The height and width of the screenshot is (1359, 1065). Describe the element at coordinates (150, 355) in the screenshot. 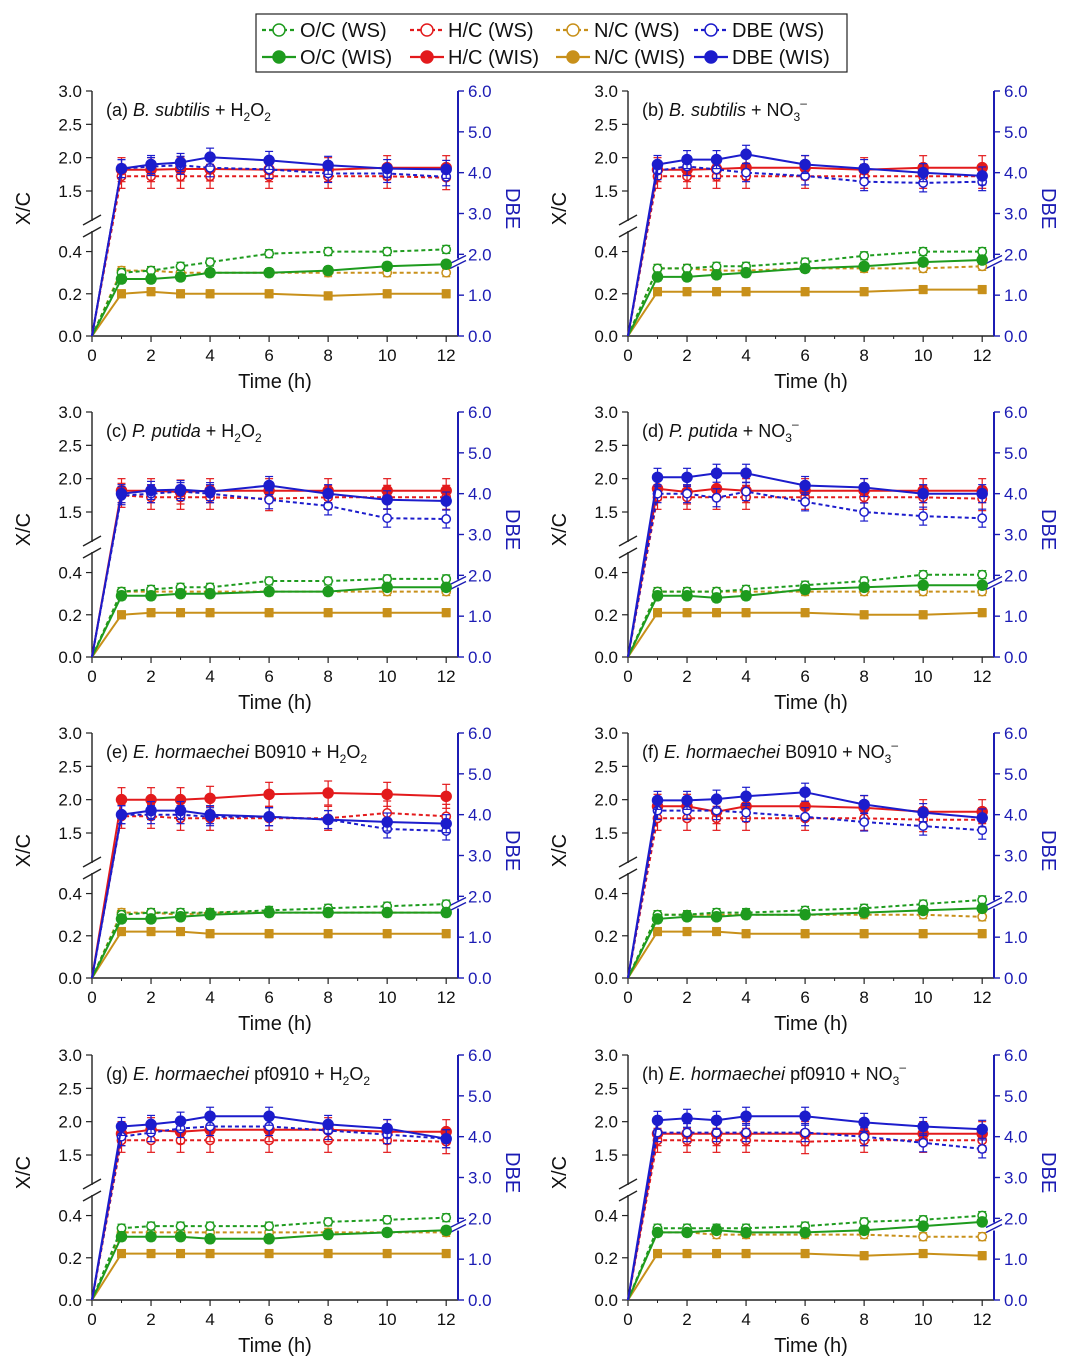

I see `x-tick-label: 2` at that location.